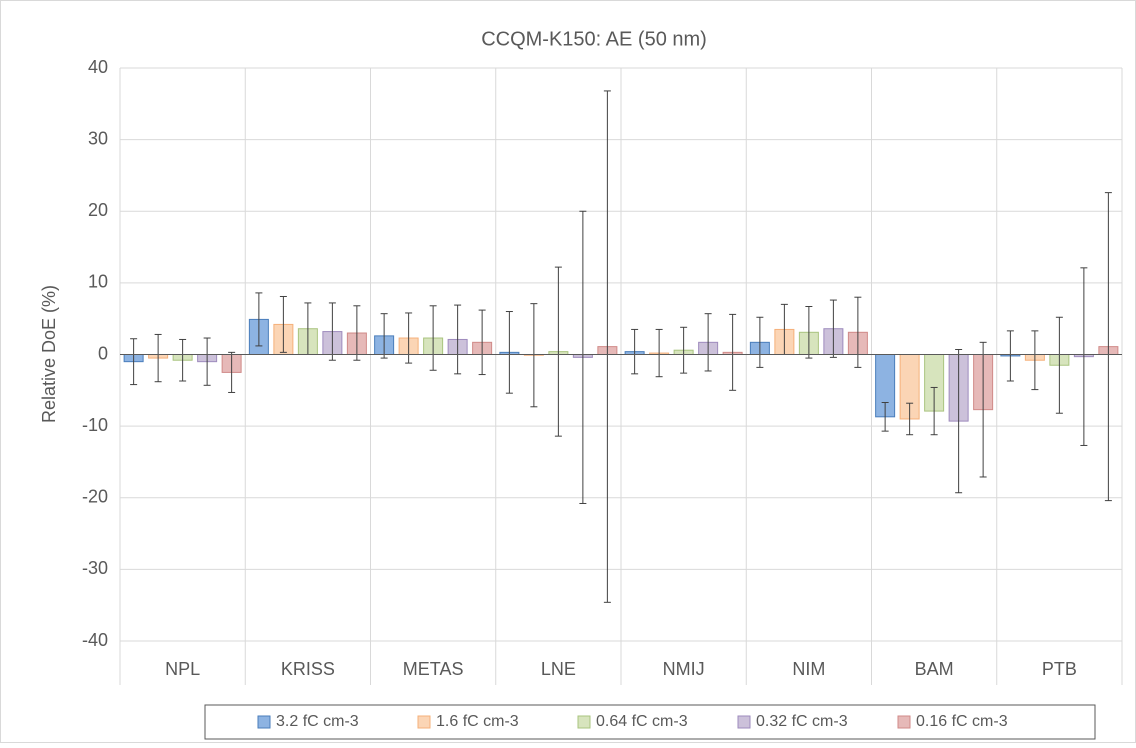 The image size is (1136, 748). What do you see at coordinates (95, 497) in the screenshot?
I see `y-tick-label: -20` at bounding box center [95, 497].